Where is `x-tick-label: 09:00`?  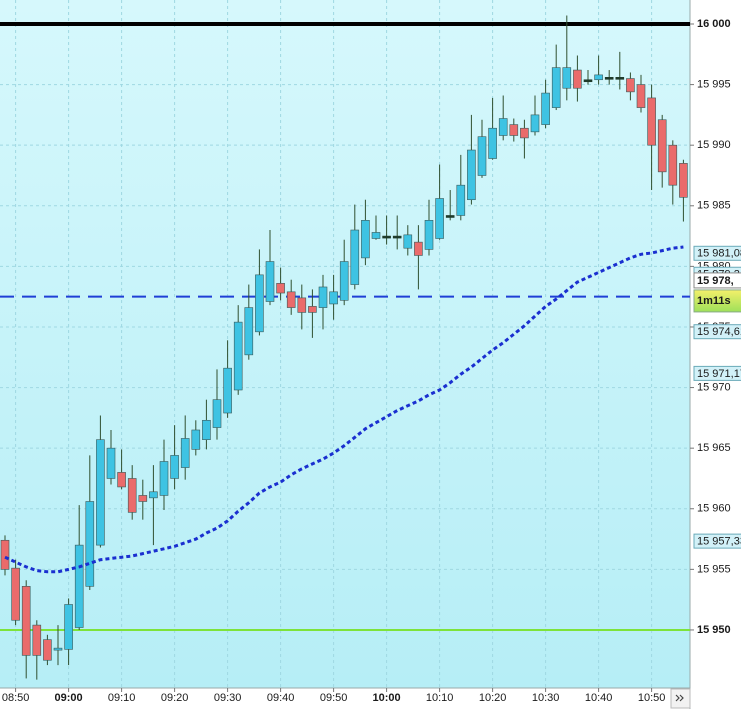 x-tick-label: 09:00 is located at coordinates (69, 698).